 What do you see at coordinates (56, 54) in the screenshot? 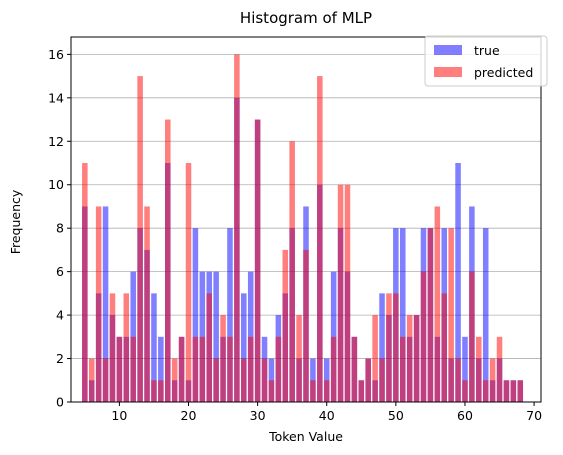
I see `y-tick-label: 16` at bounding box center [56, 54].